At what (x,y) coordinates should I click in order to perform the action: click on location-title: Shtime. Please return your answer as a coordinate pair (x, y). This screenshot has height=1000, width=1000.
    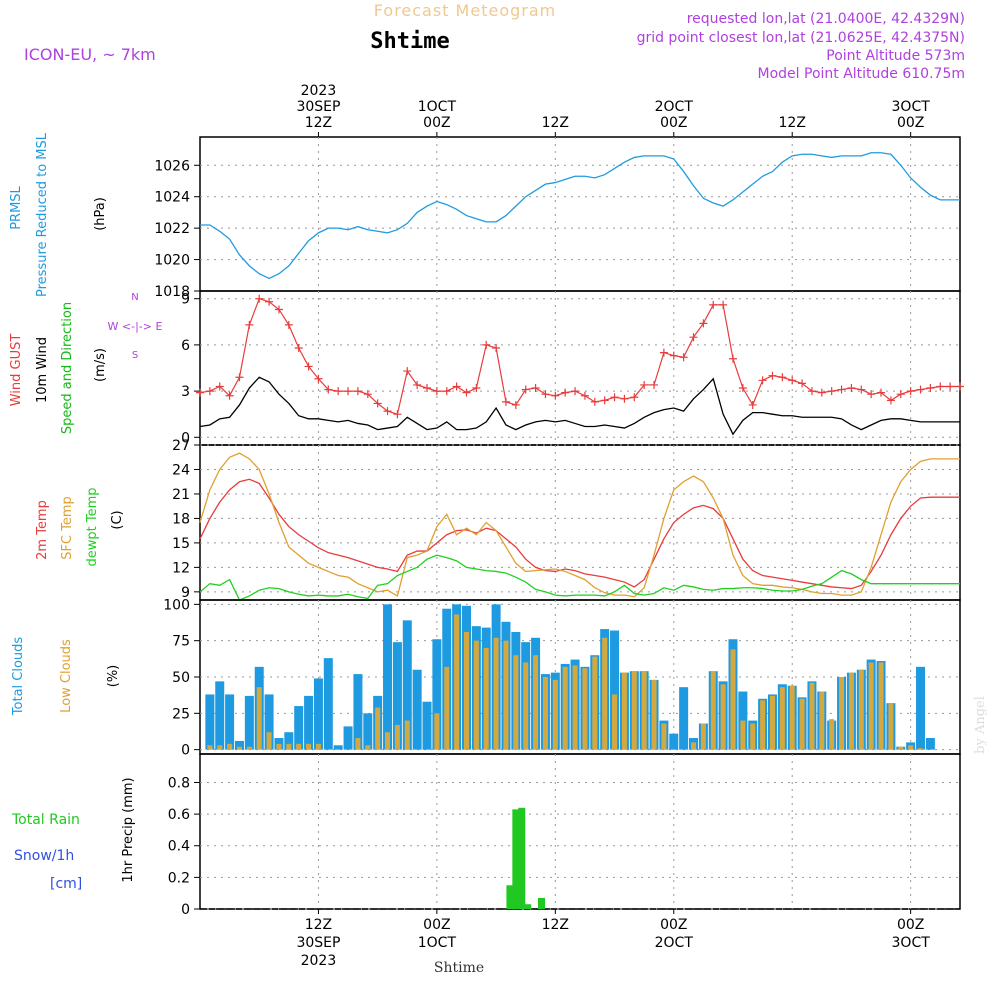
    Looking at the image, I should click on (409, 41).